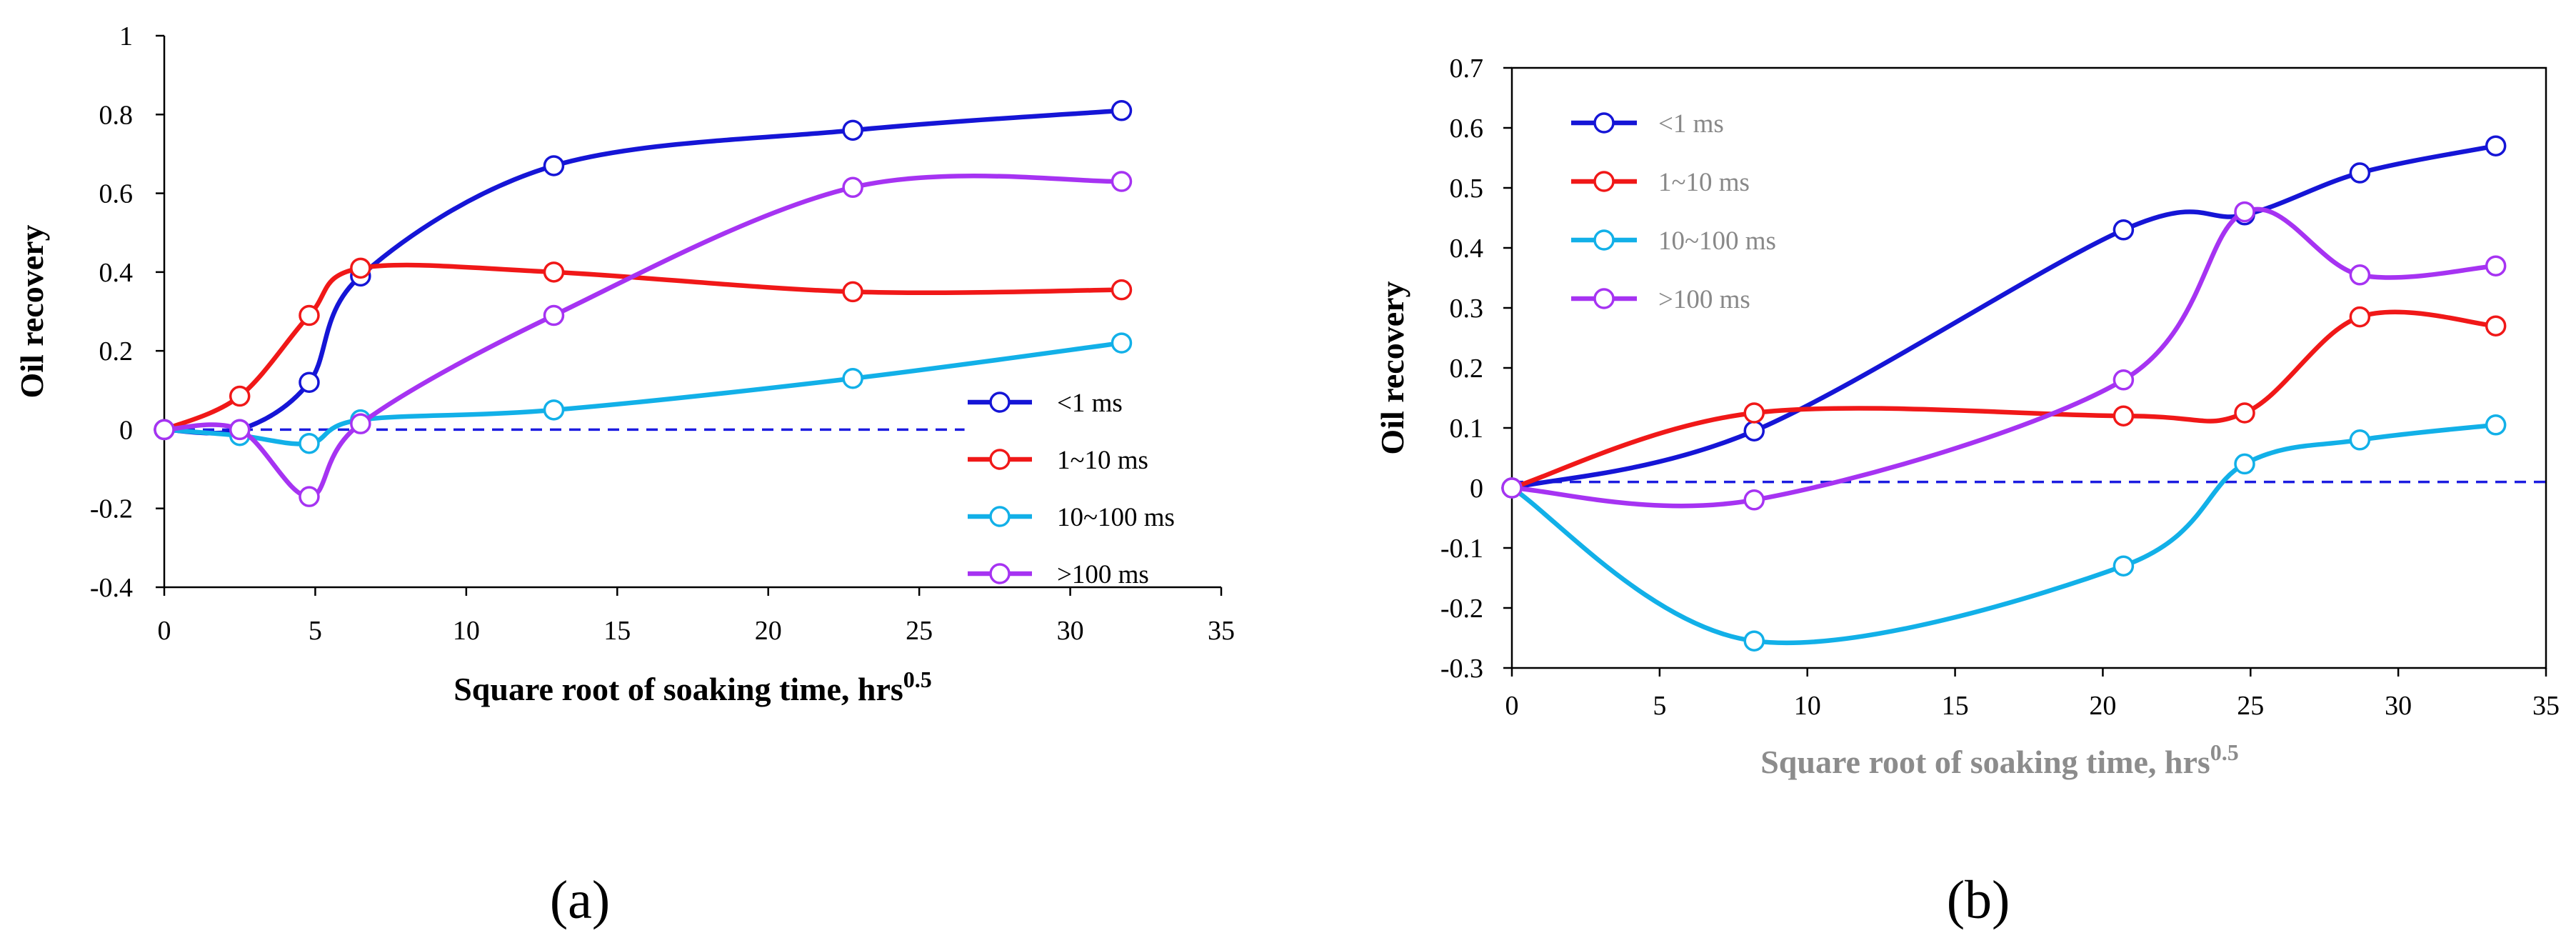 This screenshot has height=948, width=2576. I want to click on legend-entry: 10~100 ms, so click(1071, 518).